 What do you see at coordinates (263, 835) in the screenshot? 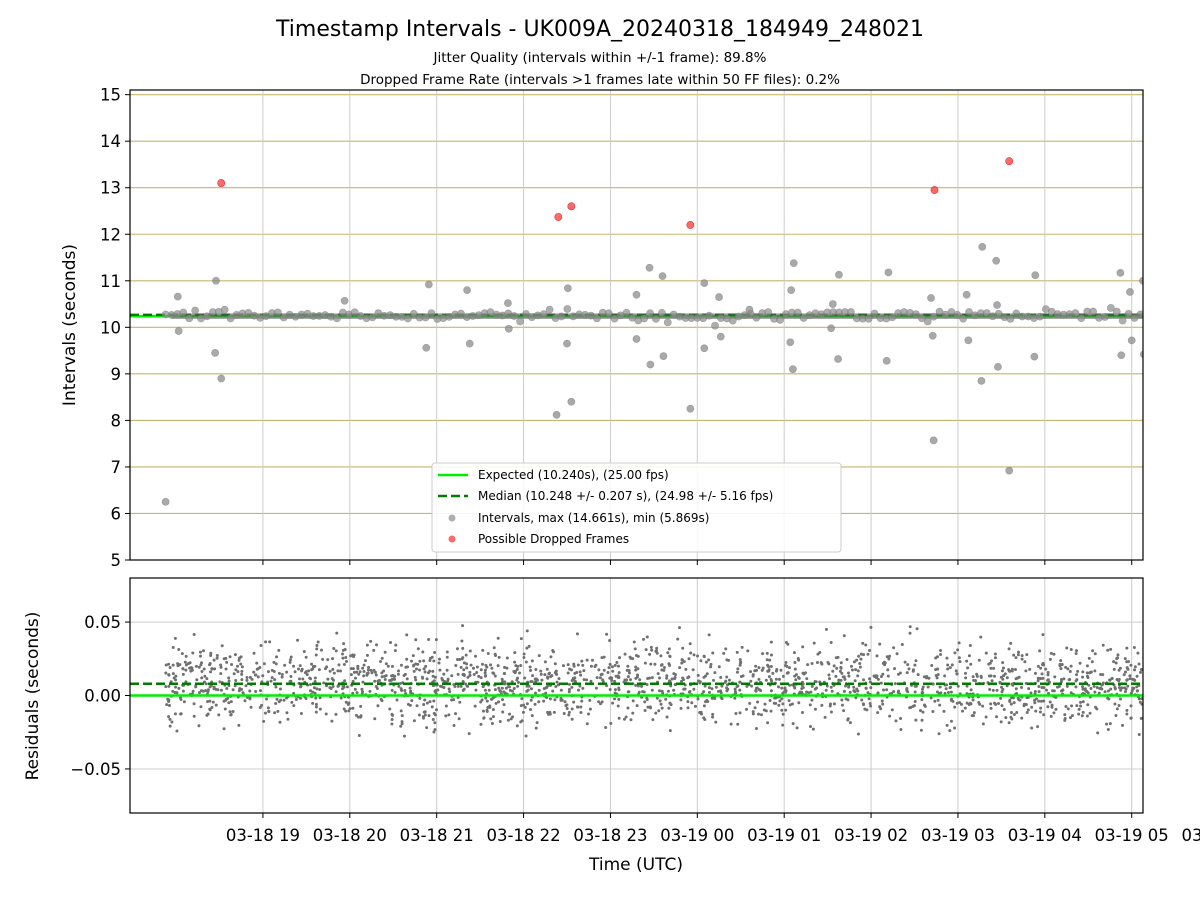
I see `x-tick-label: 03-18 19` at bounding box center [263, 835].